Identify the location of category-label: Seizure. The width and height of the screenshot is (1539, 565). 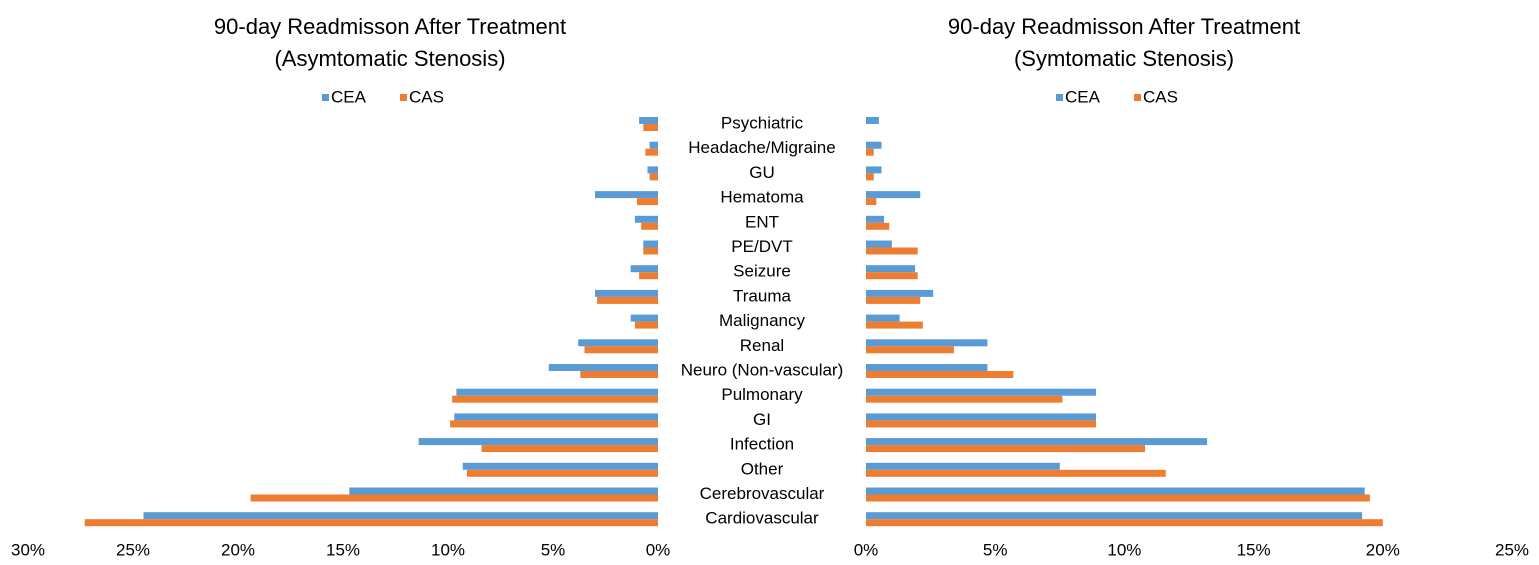
(762, 271).